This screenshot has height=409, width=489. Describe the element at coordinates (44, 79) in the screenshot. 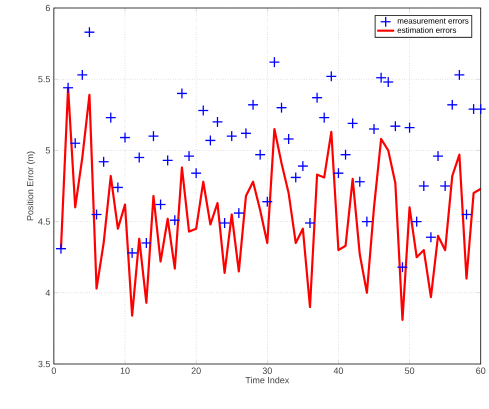

I see `y-tick-label: 5.5` at that location.